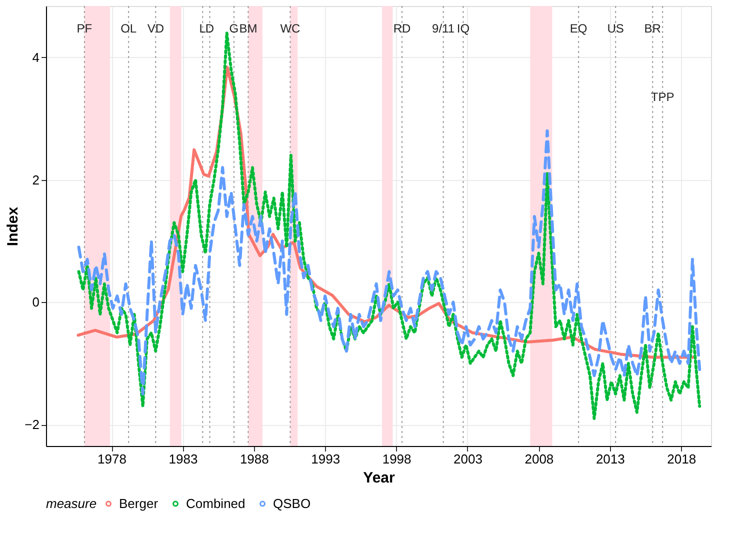 The height and width of the screenshot is (549, 741). Describe the element at coordinates (325, 459) in the screenshot. I see `x-tick-label: 1993` at that location.